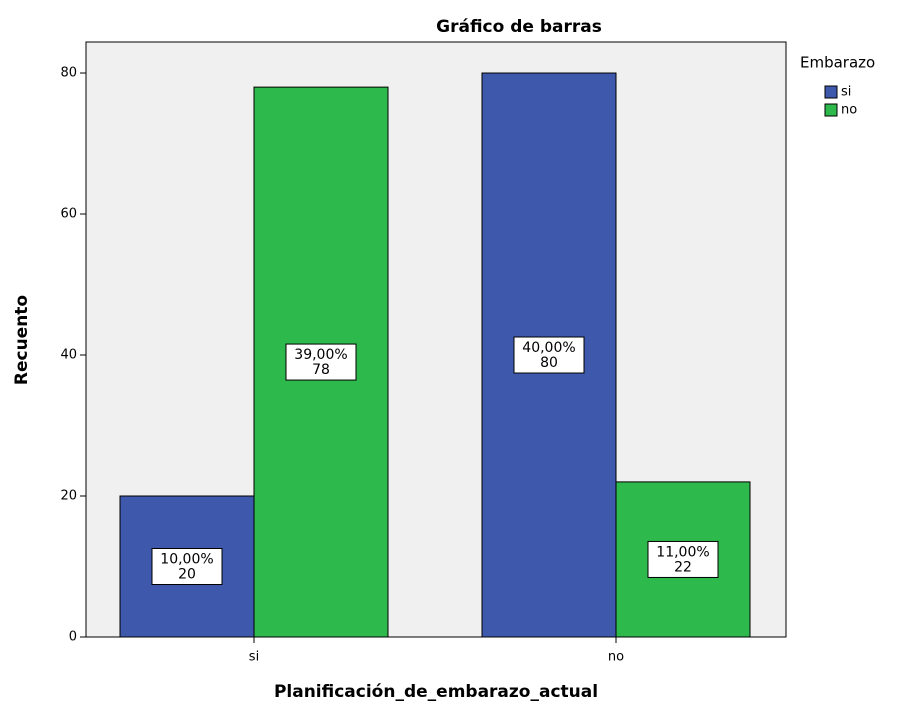  Describe the element at coordinates (616, 657) in the screenshot. I see `x-tick-label: no` at that location.